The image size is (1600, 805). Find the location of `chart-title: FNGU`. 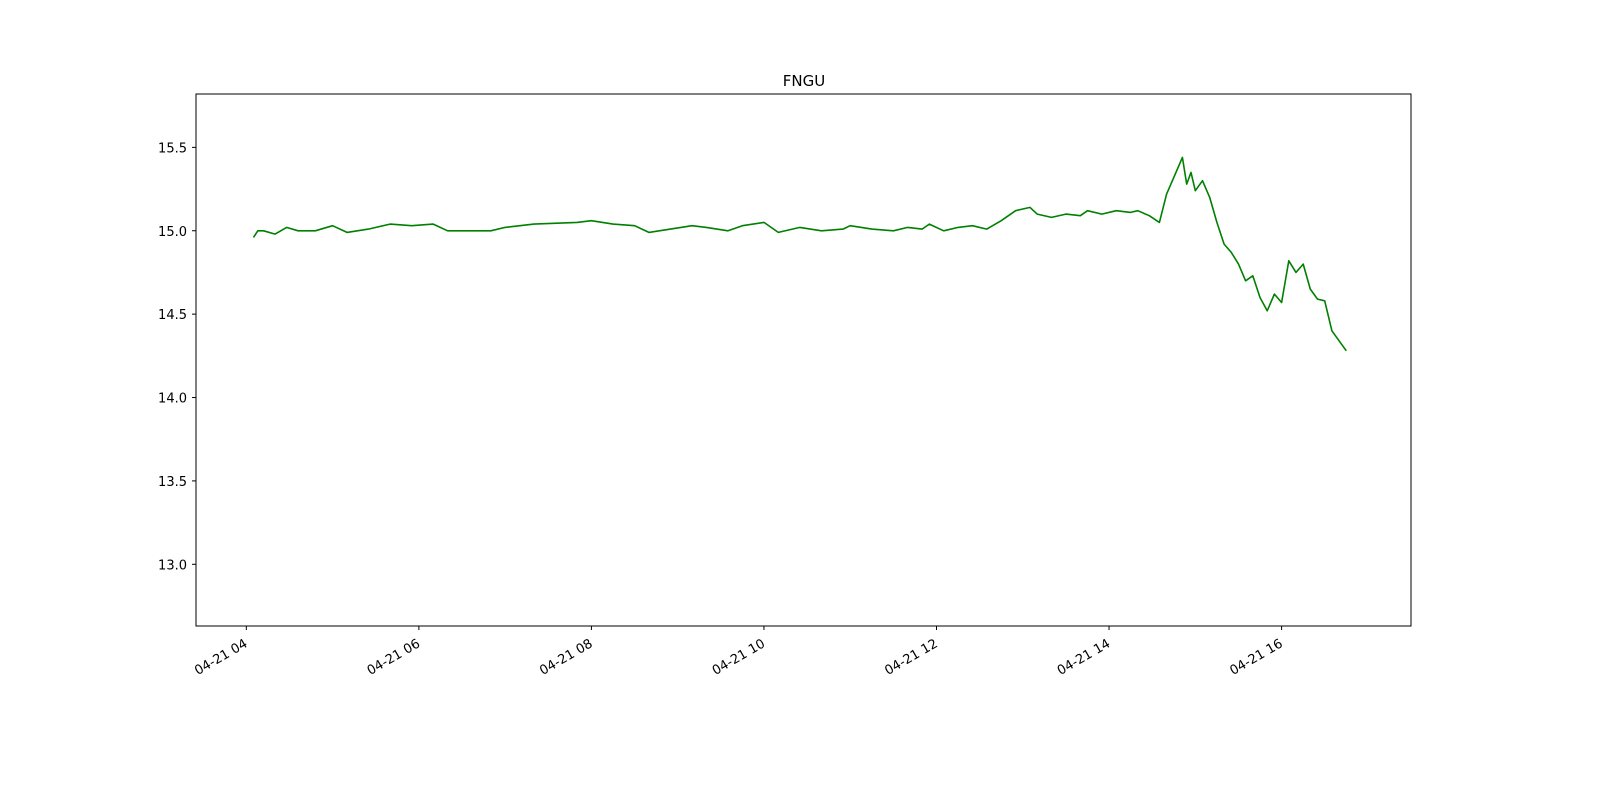

chart-title: FNGU is located at coordinates (804, 81).